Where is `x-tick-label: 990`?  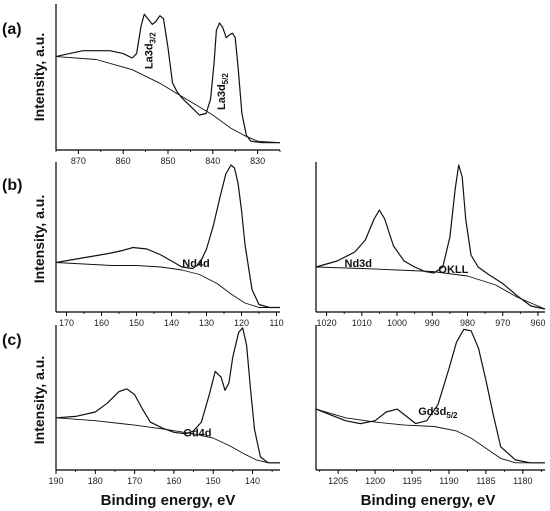
x-tick-label: 990 is located at coordinates (432, 323).